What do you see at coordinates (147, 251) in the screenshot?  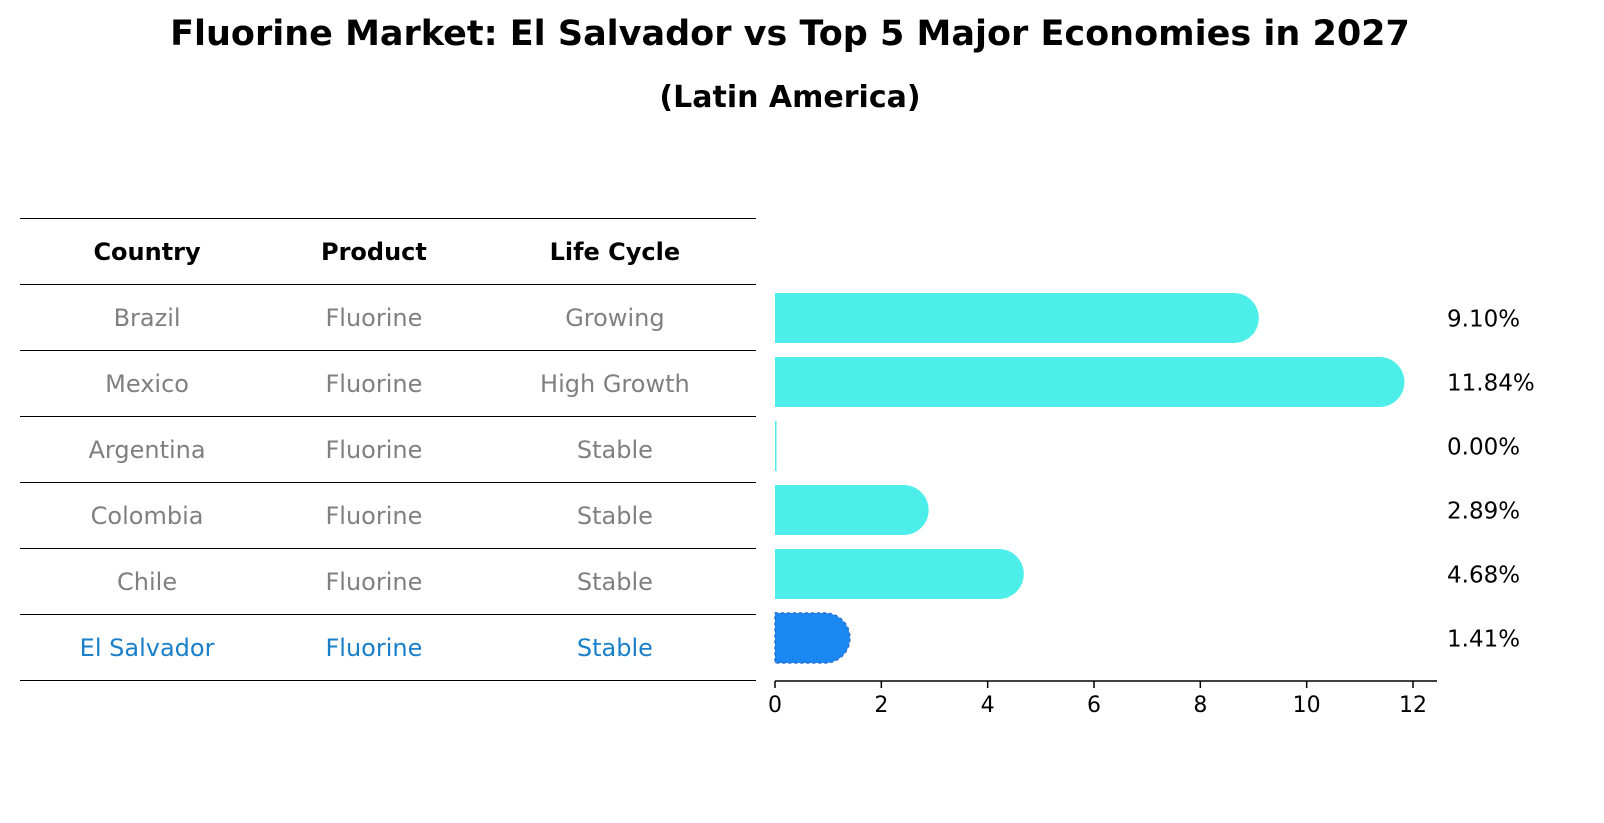 I see `header-country: Country` at bounding box center [147, 251].